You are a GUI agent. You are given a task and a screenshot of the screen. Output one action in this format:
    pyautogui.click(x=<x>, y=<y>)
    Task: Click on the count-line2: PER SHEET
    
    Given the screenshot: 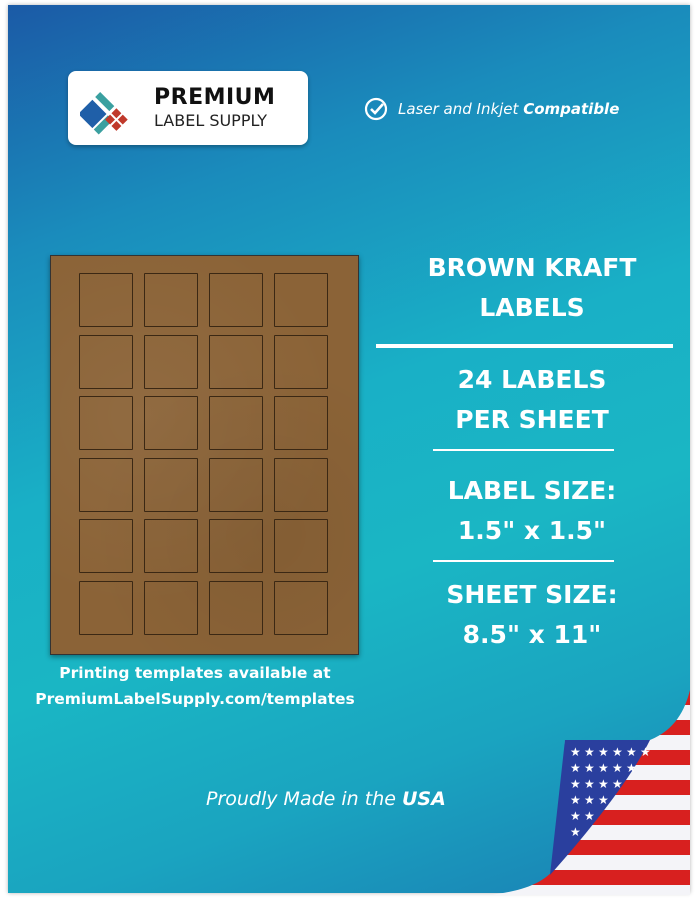 What is the action you would take?
    pyautogui.click(x=532, y=419)
    